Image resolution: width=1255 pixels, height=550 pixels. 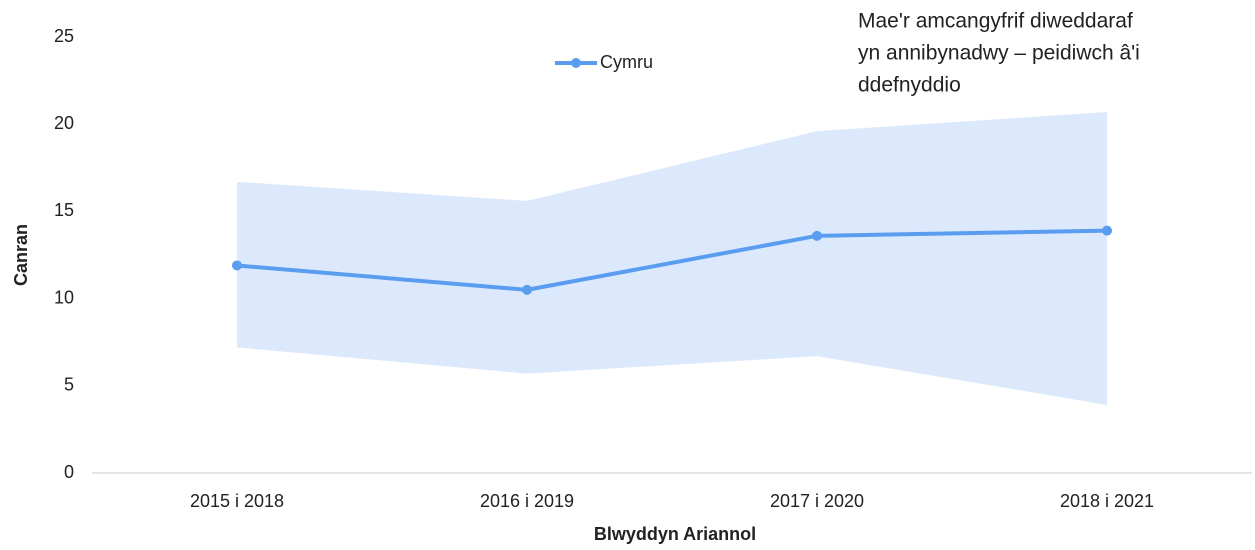 What do you see at coordinates (817, 501) in the screenshot?
I see `x-tick-label: 2017 i 2020` at bounding box center [817, 501].